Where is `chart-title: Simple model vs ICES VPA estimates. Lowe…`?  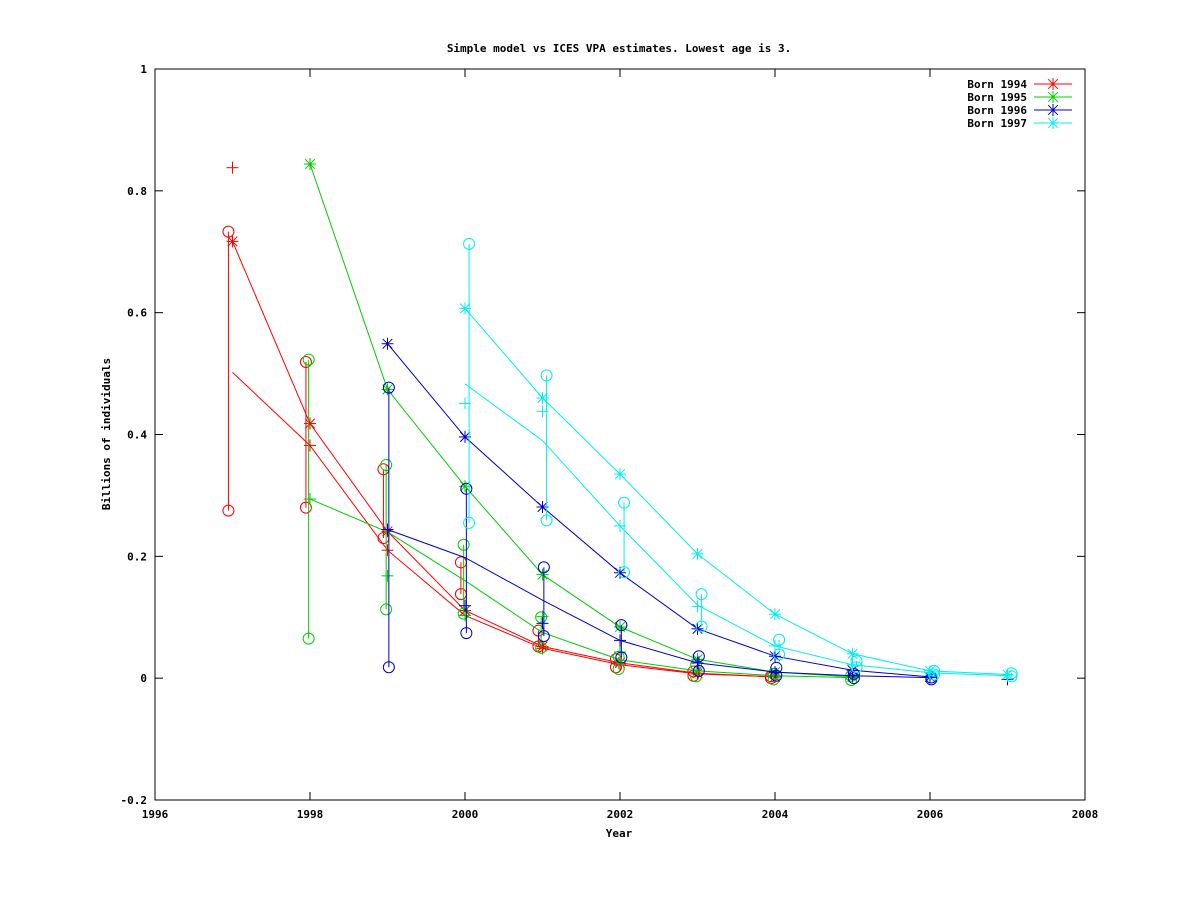
chart-title: Simple model vs ICES VPA estimates. Lowe… is located at coordinates (619, 48).